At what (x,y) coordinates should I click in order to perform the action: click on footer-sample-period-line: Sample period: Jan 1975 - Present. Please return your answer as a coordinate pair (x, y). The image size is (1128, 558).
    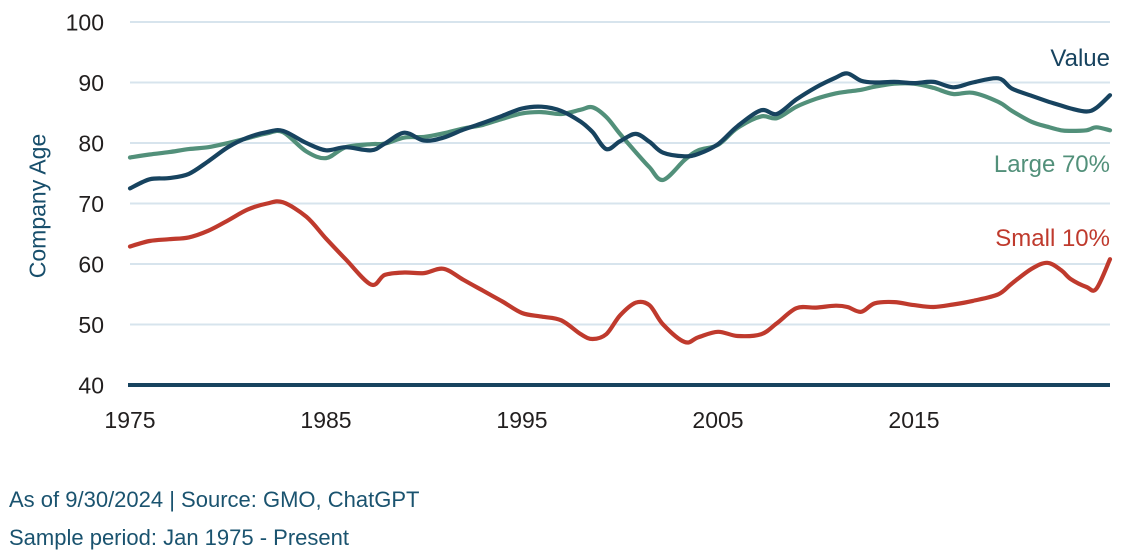
    Looking at the image, I should click on (179, 537).